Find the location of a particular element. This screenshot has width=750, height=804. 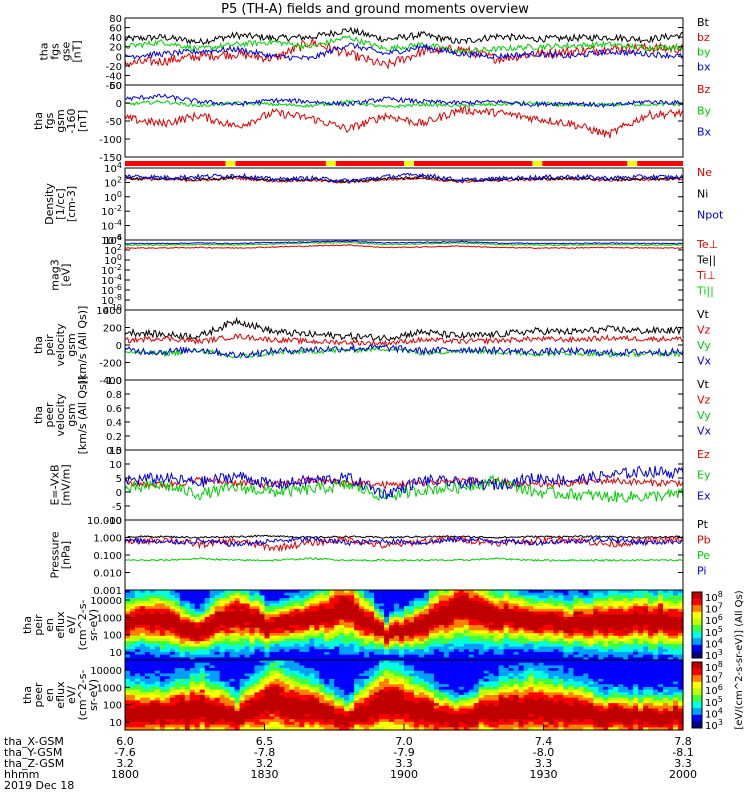

series-line-bx is located at coordinates (404, 51).